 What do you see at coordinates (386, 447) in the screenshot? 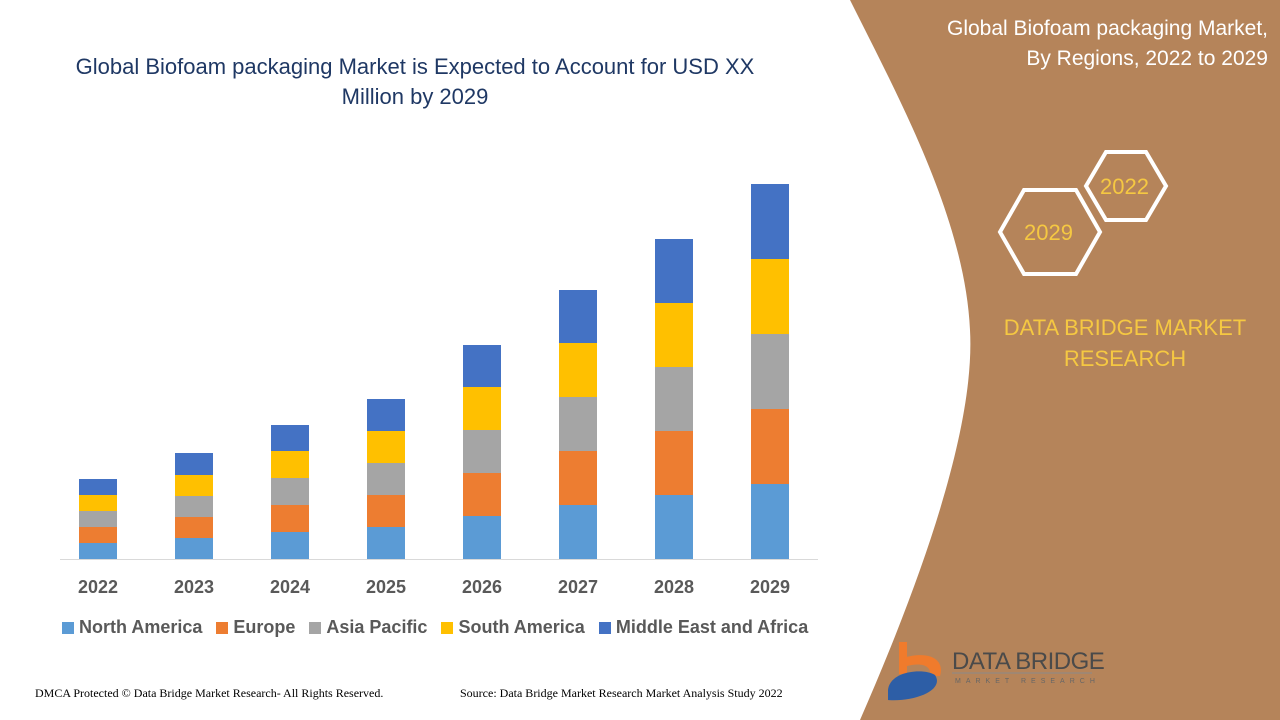
I see `bar-segment-2025-south-america` at bounding box center [386, 447].